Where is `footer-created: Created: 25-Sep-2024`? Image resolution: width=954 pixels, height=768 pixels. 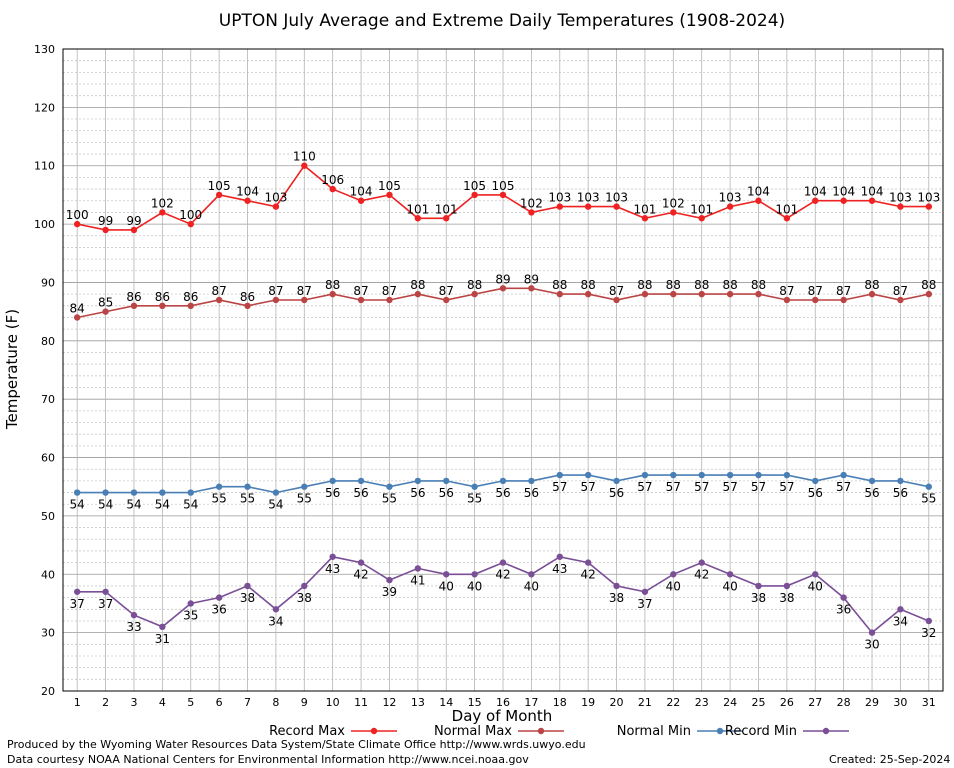 footer-created: Created: 25-Sep-2024 is located at coordinates (890, 759).